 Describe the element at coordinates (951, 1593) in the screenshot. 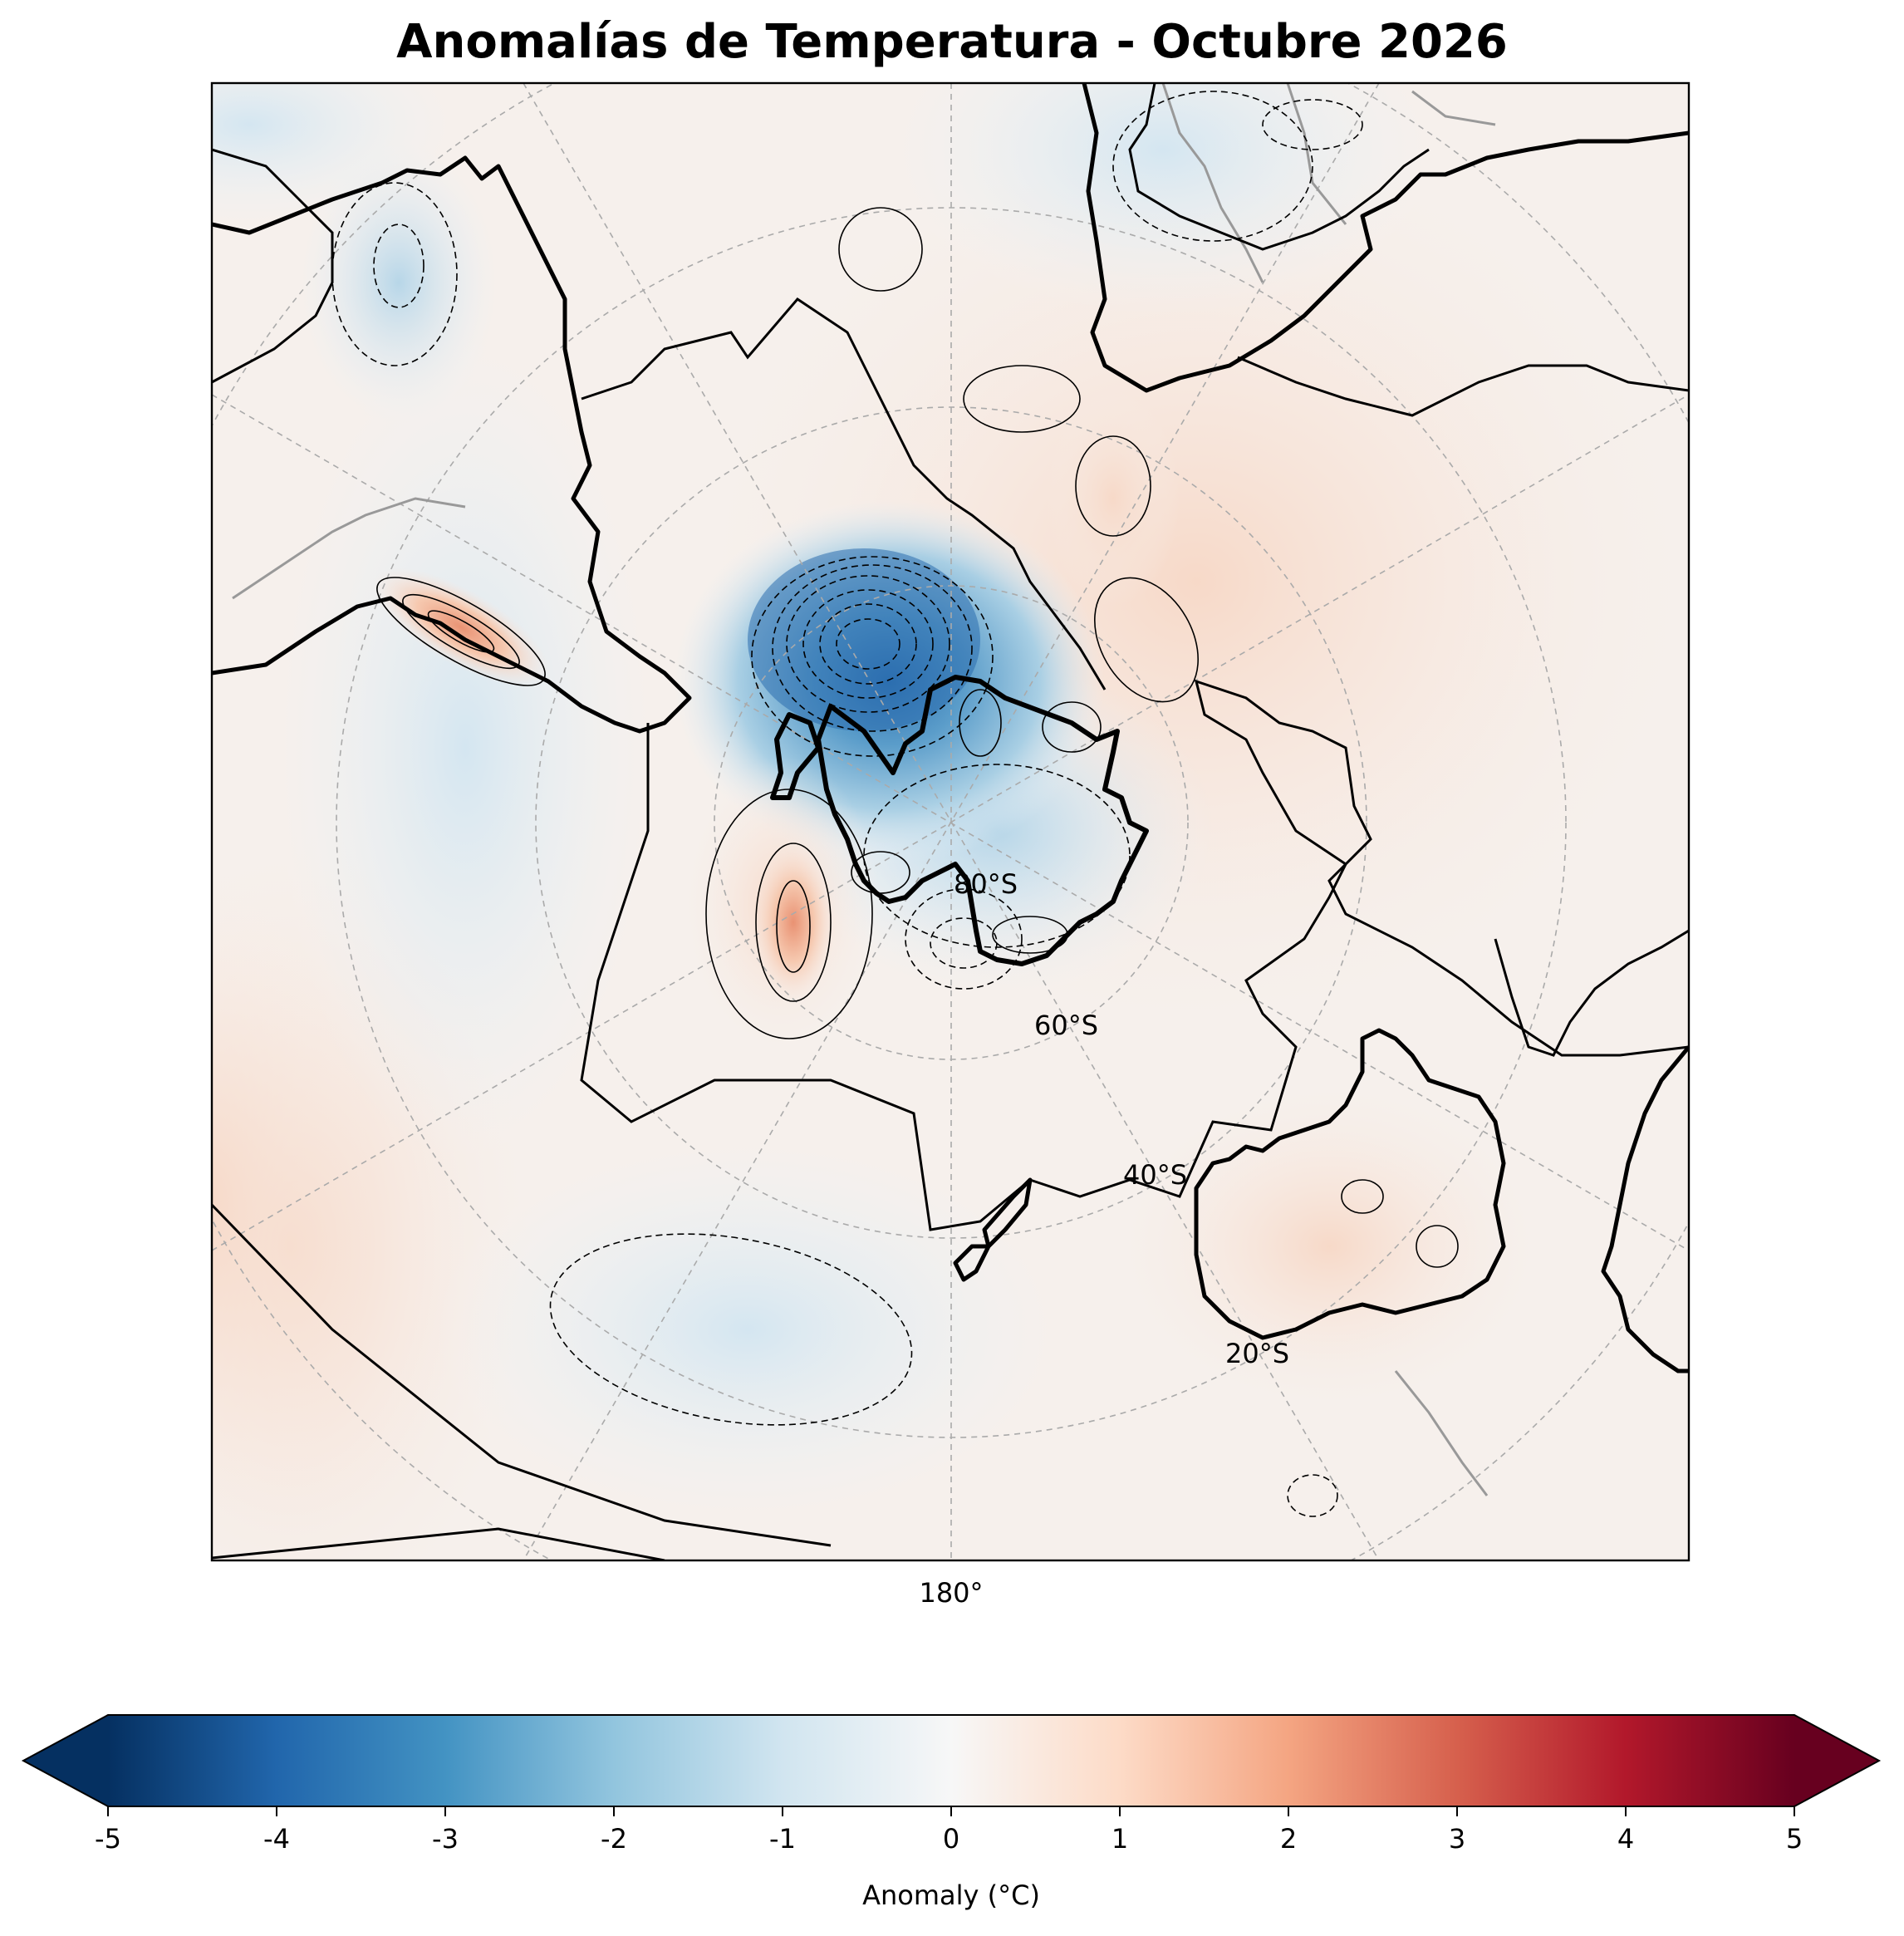

I see `lon-label-180: 180°` at that location.